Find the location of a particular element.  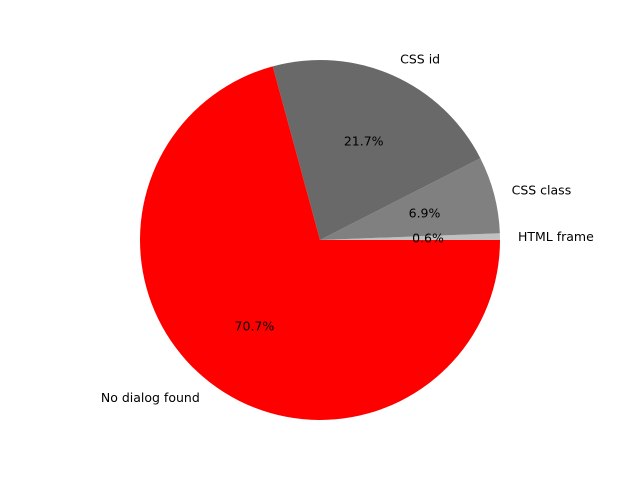

slice-label-2: CSS id is located at coordinates (420, 58).